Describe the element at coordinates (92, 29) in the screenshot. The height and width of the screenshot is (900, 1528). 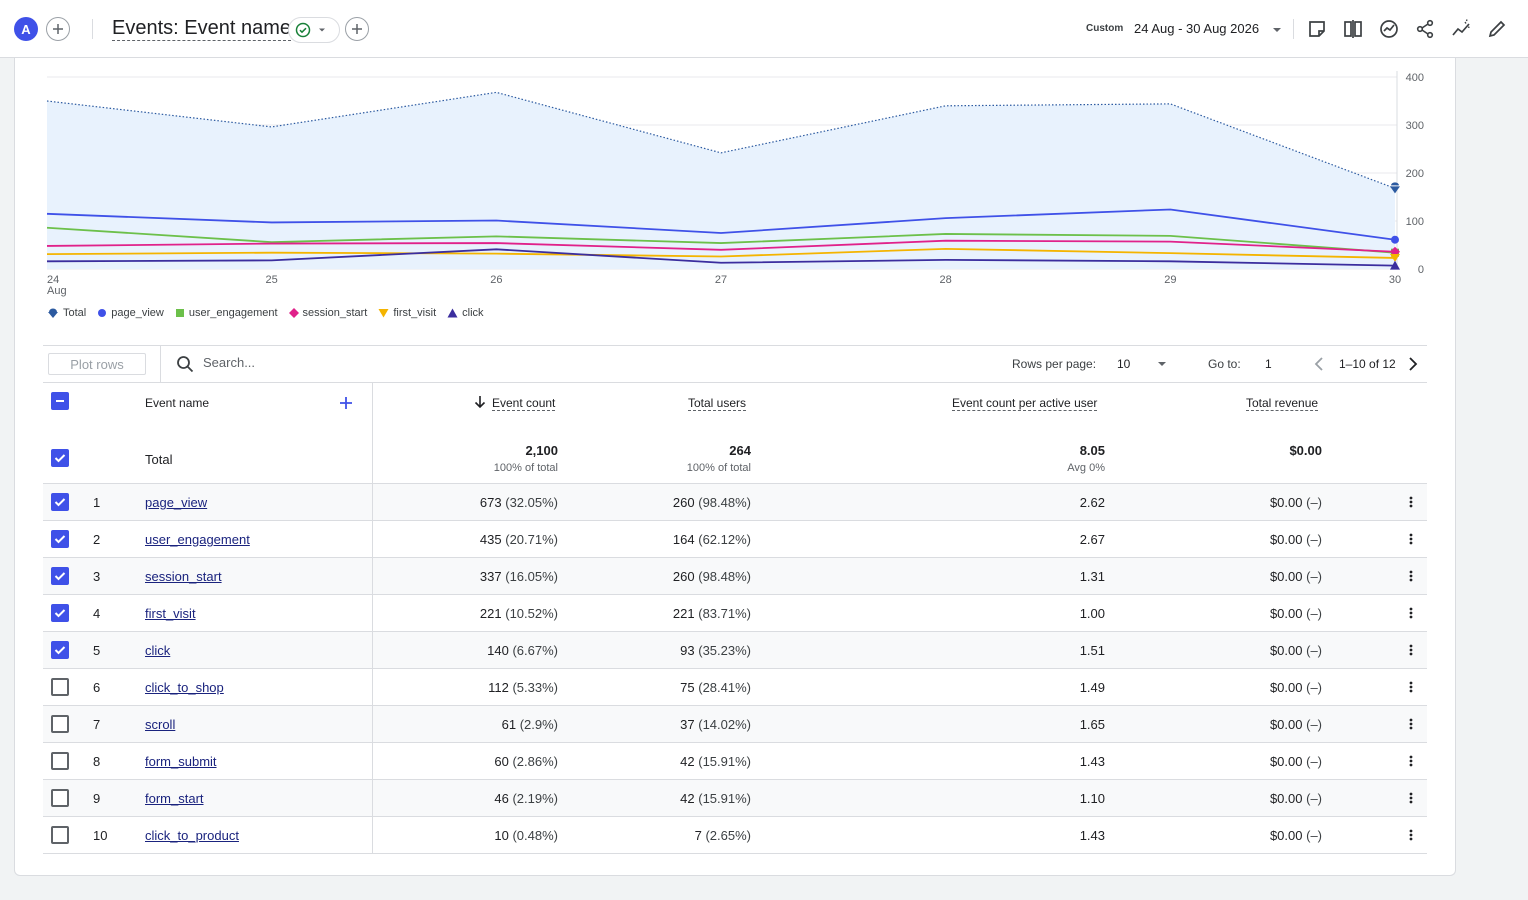
I see `divider` at that location.